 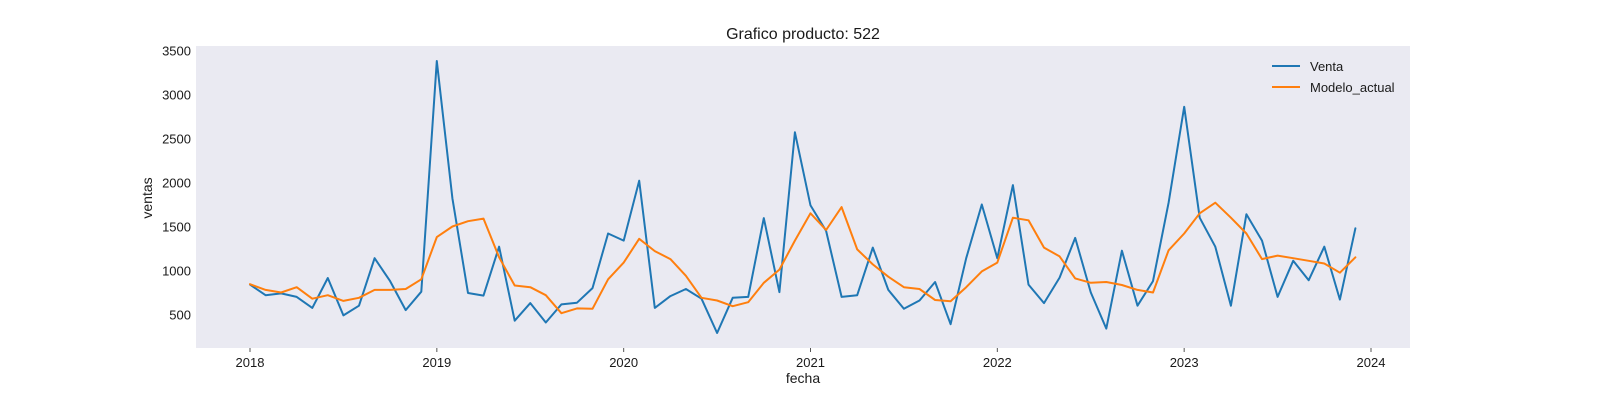 What do you see at coordinates (176, 138) in the screenshot?
I see `y-tick-label: 2500` at bounding box center [176, 138].